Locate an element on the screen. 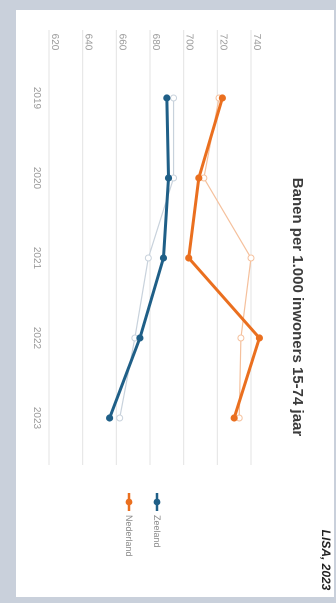  y-tick-label: 740 is located at coordinates (256, 42).